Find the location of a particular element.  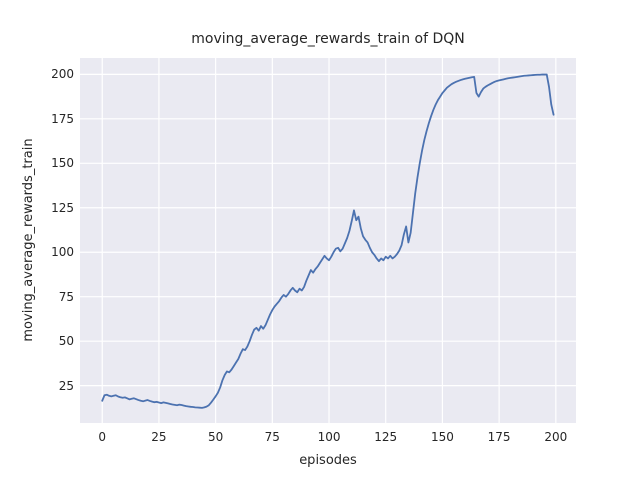

y-tick-label: 150 is located at coordinates (62, 163).